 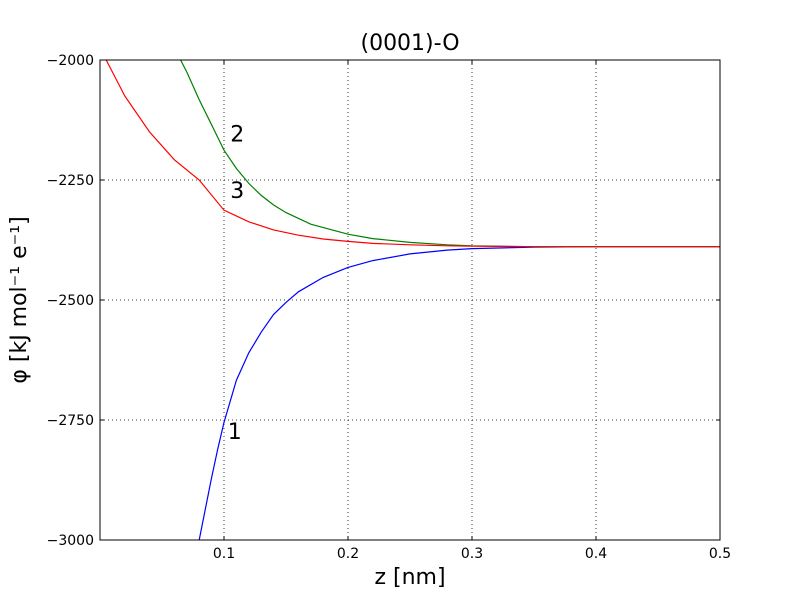 I want to click on x-tick-label: 0.5, so click(x=720, y=554).